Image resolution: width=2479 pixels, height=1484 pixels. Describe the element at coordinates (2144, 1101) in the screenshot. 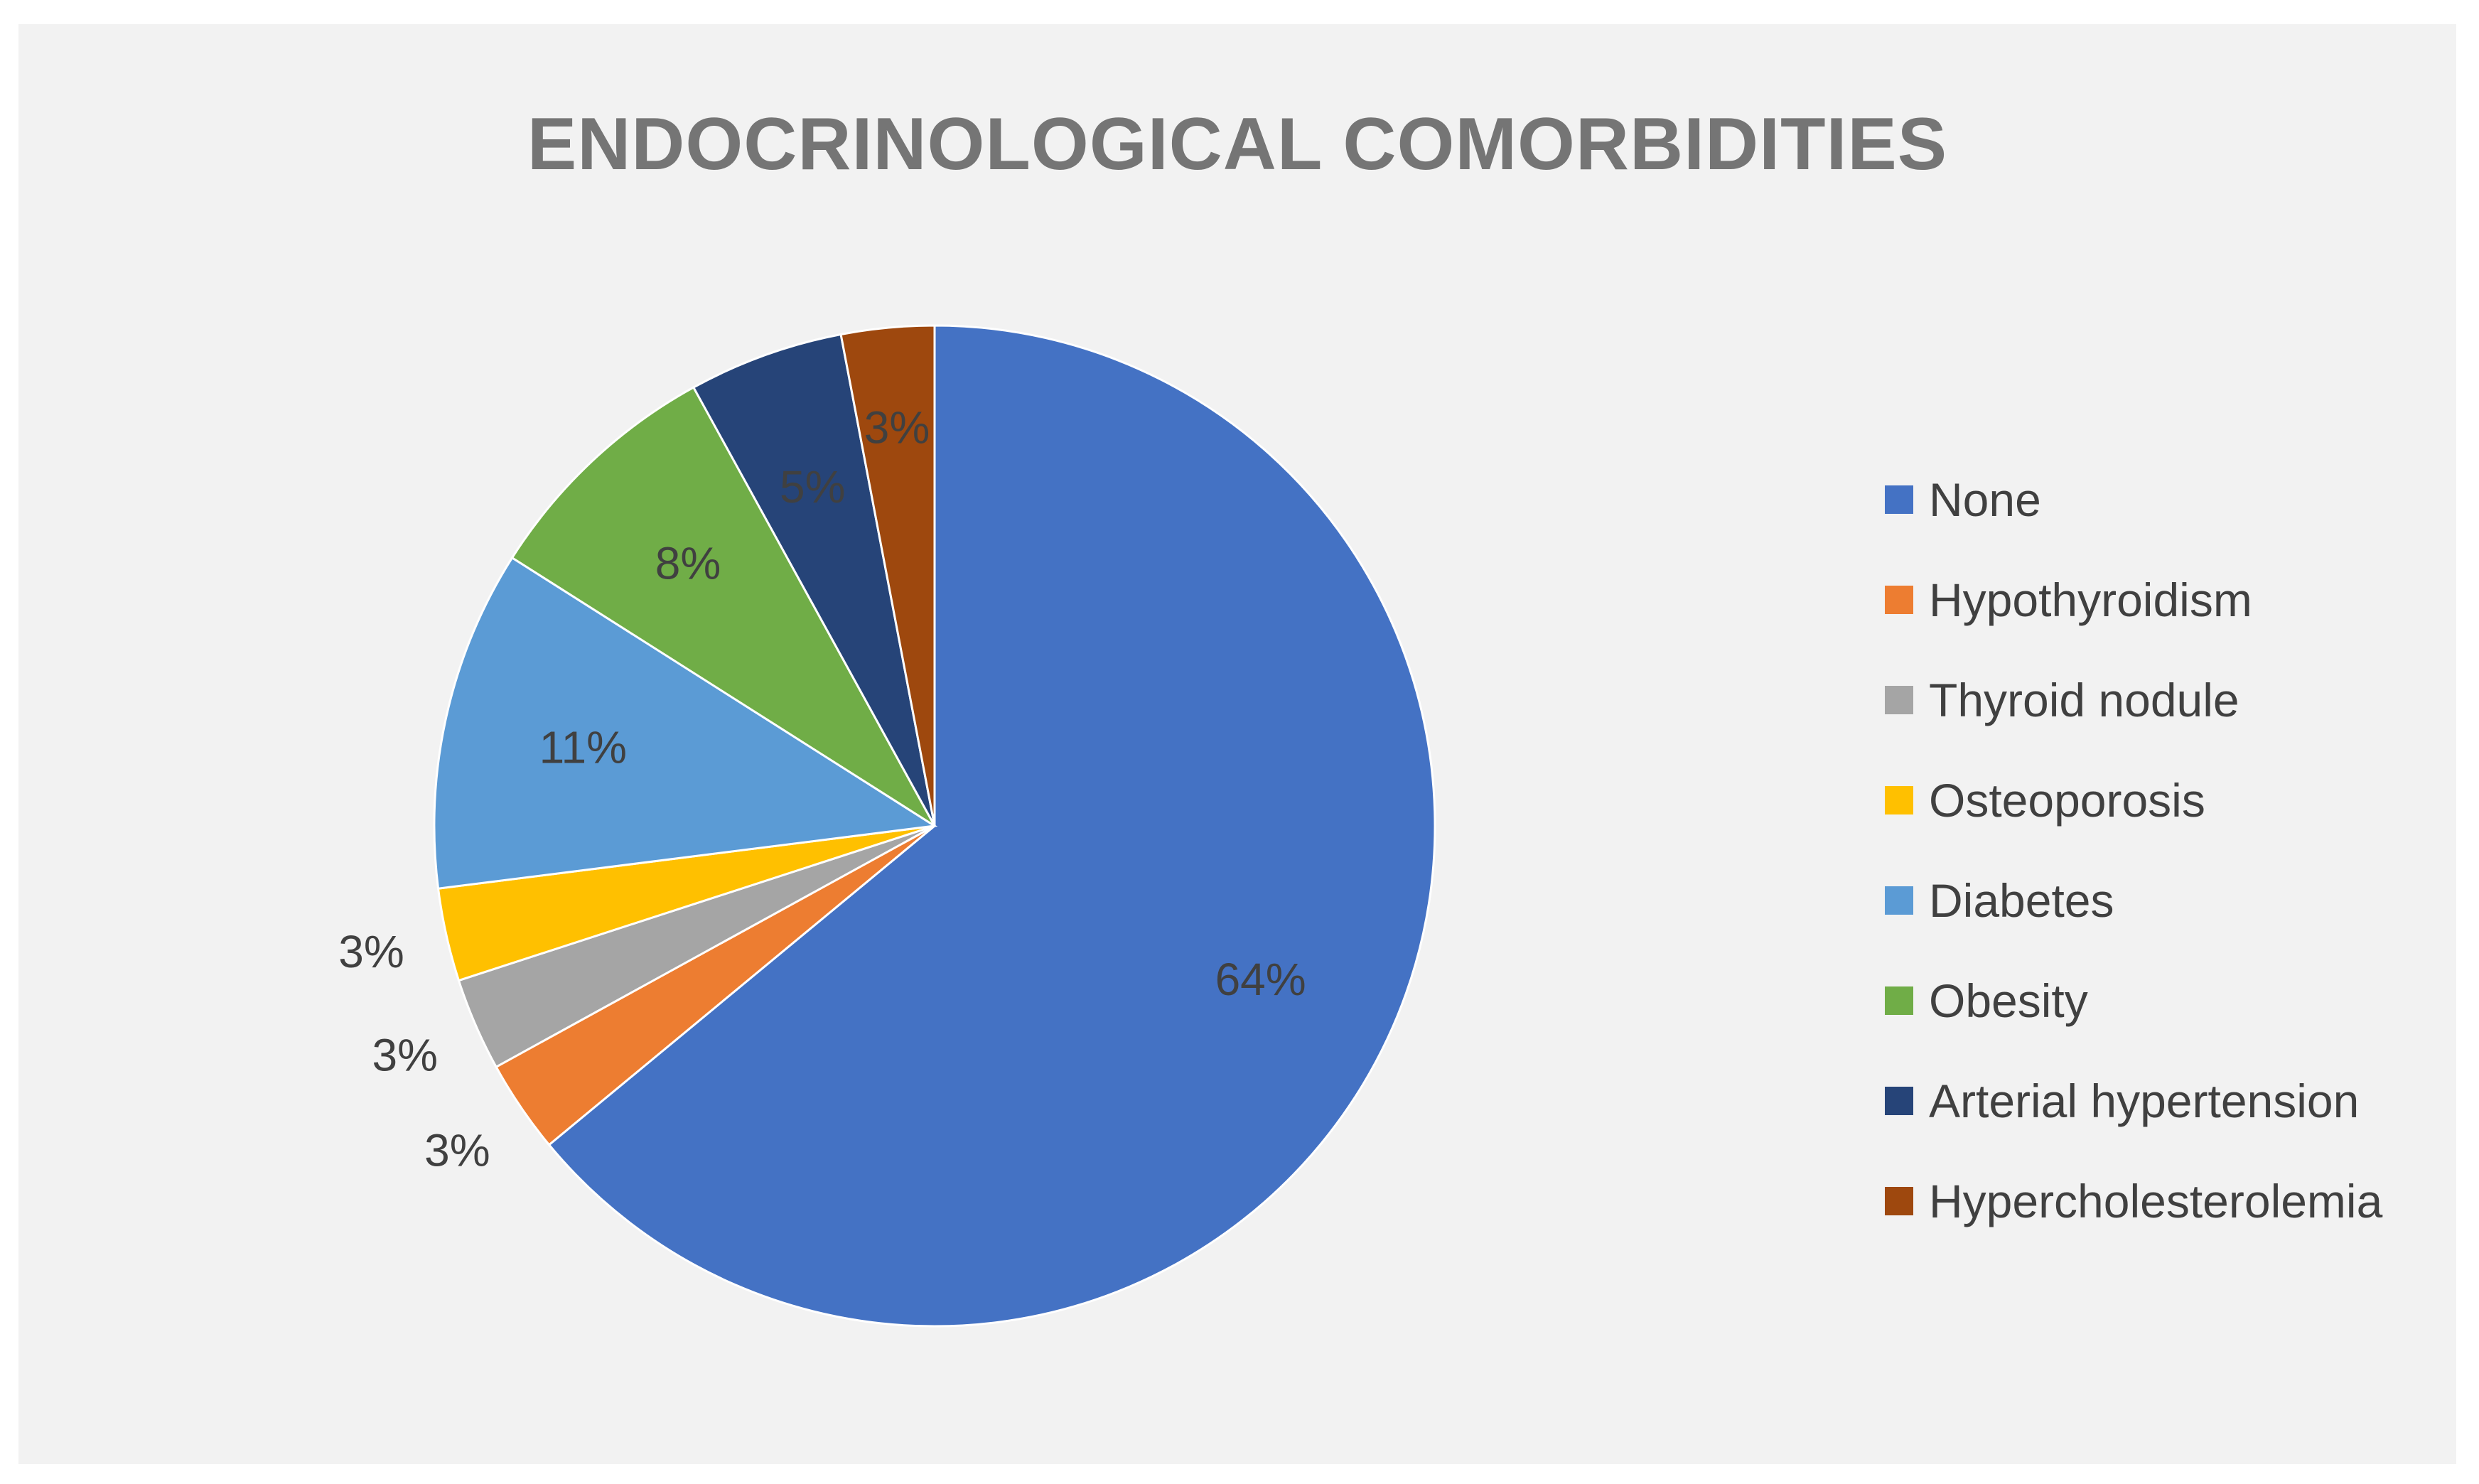

I see `legend-label: Arterial hypertension` at that location.